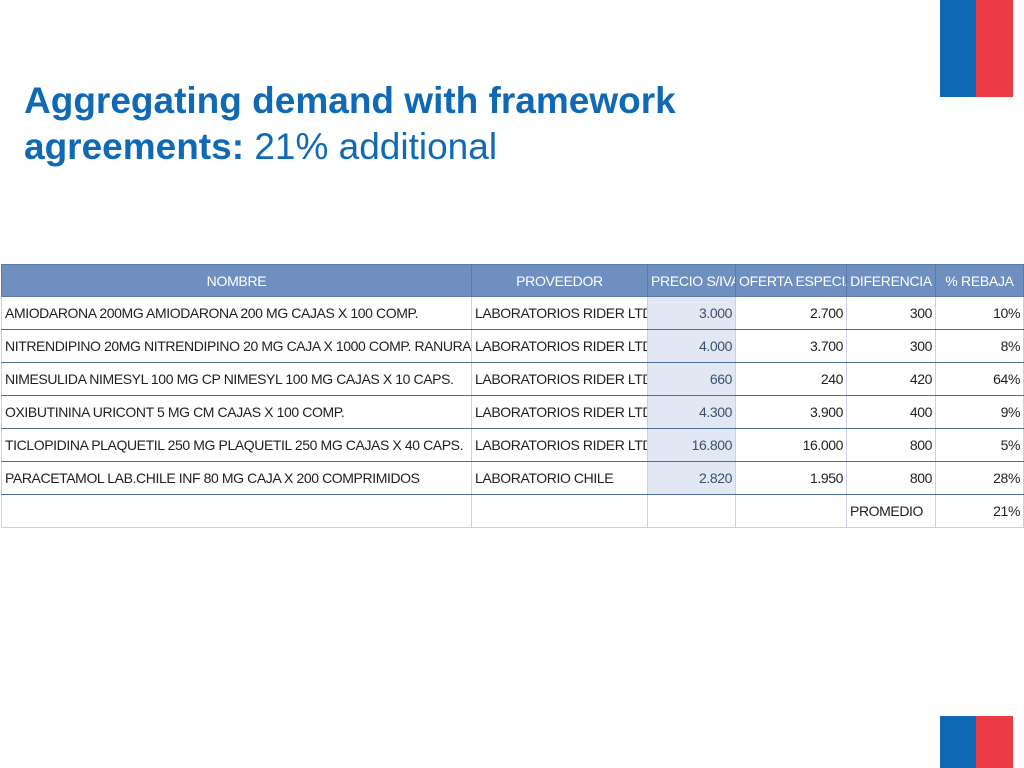 This screenshot has width=1024, height=768. Describe the element at coordinates (691, 346) in the screenshot. I see `cell-precio: 4.000` at that location.